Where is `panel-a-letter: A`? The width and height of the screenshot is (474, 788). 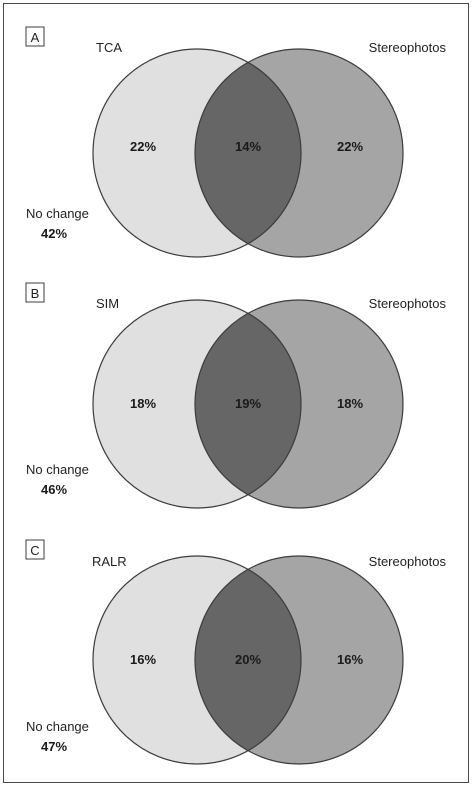
panel-a-letter: A is located at coordinates (35, 37).